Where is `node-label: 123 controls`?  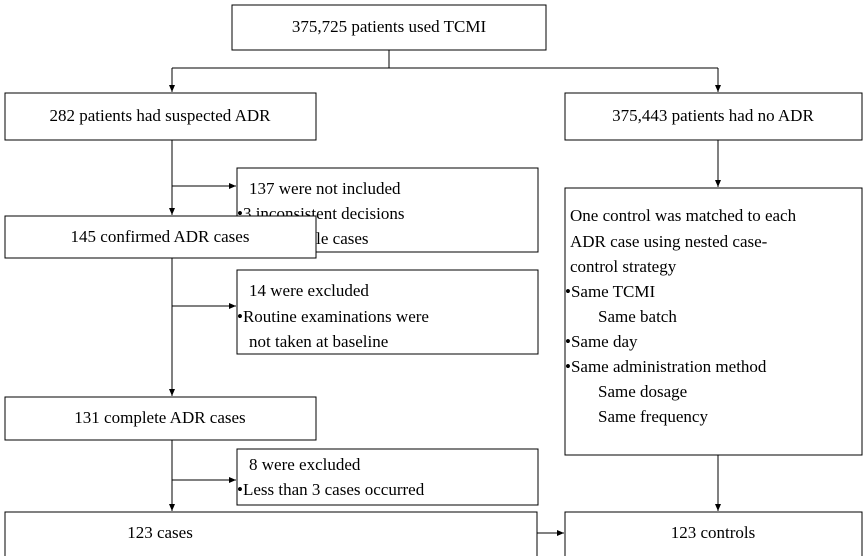
node-label: 123 controls is located at coordinates (713, 532).